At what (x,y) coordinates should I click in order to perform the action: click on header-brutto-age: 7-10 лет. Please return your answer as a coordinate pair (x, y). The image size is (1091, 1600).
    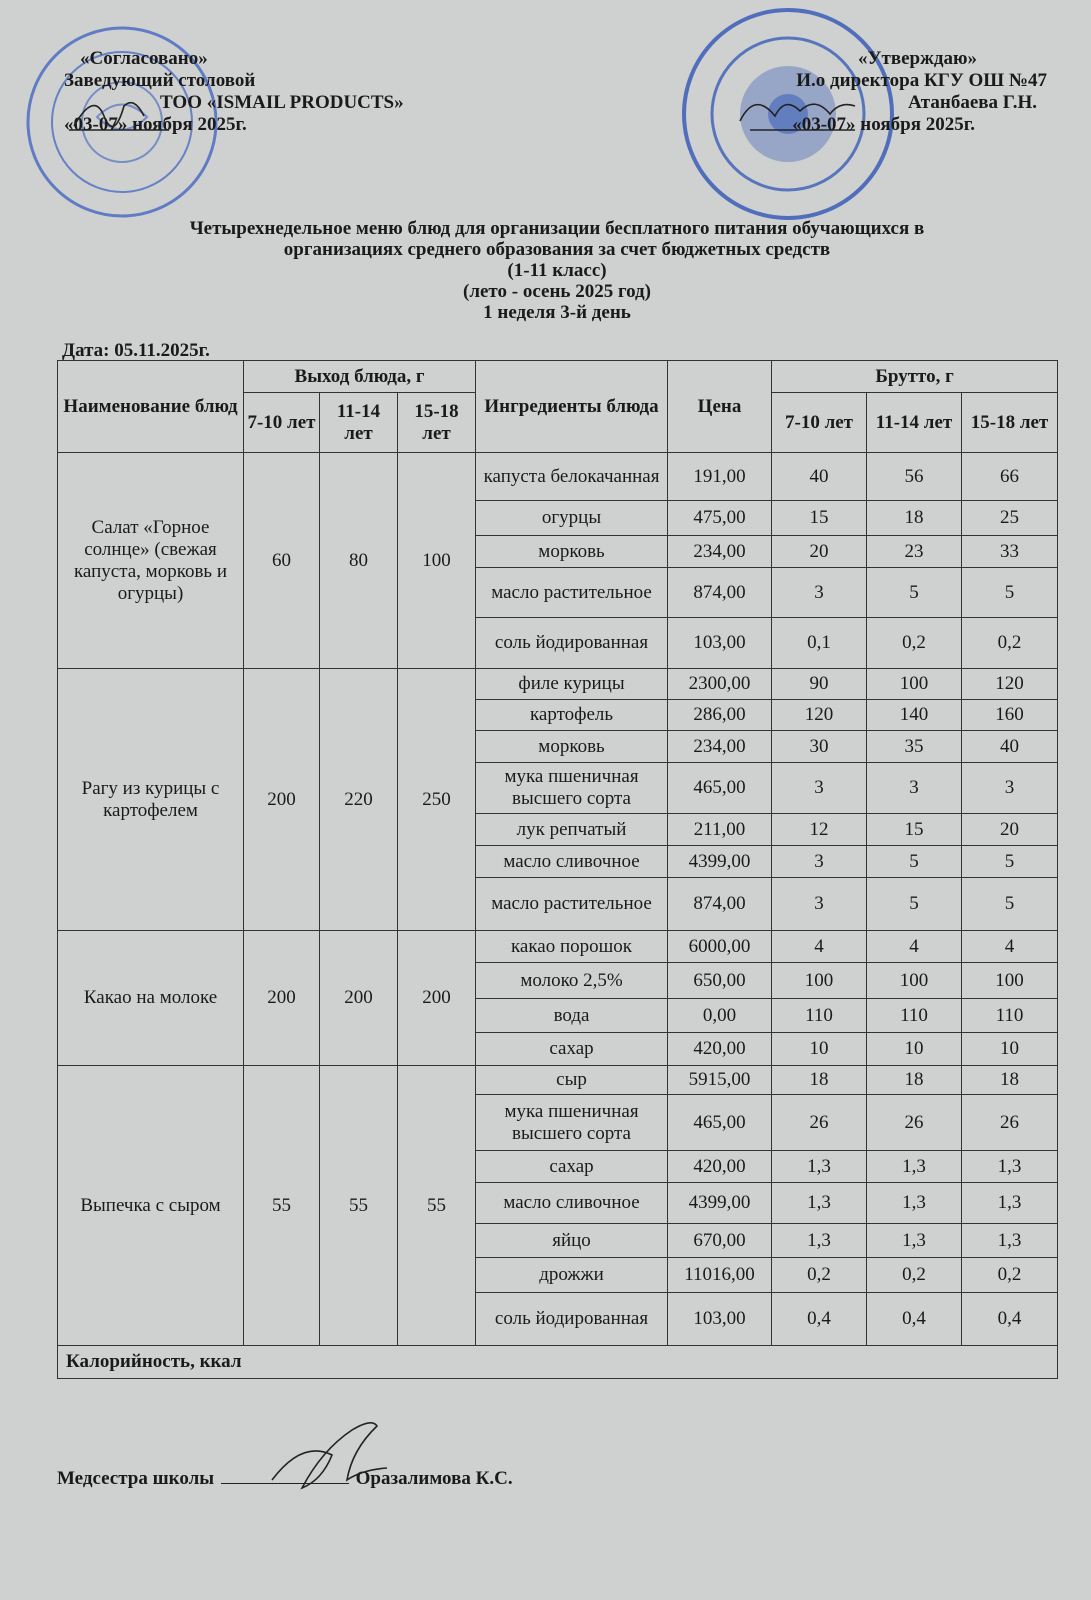
    Looking at the image, I should click on (819, 422).